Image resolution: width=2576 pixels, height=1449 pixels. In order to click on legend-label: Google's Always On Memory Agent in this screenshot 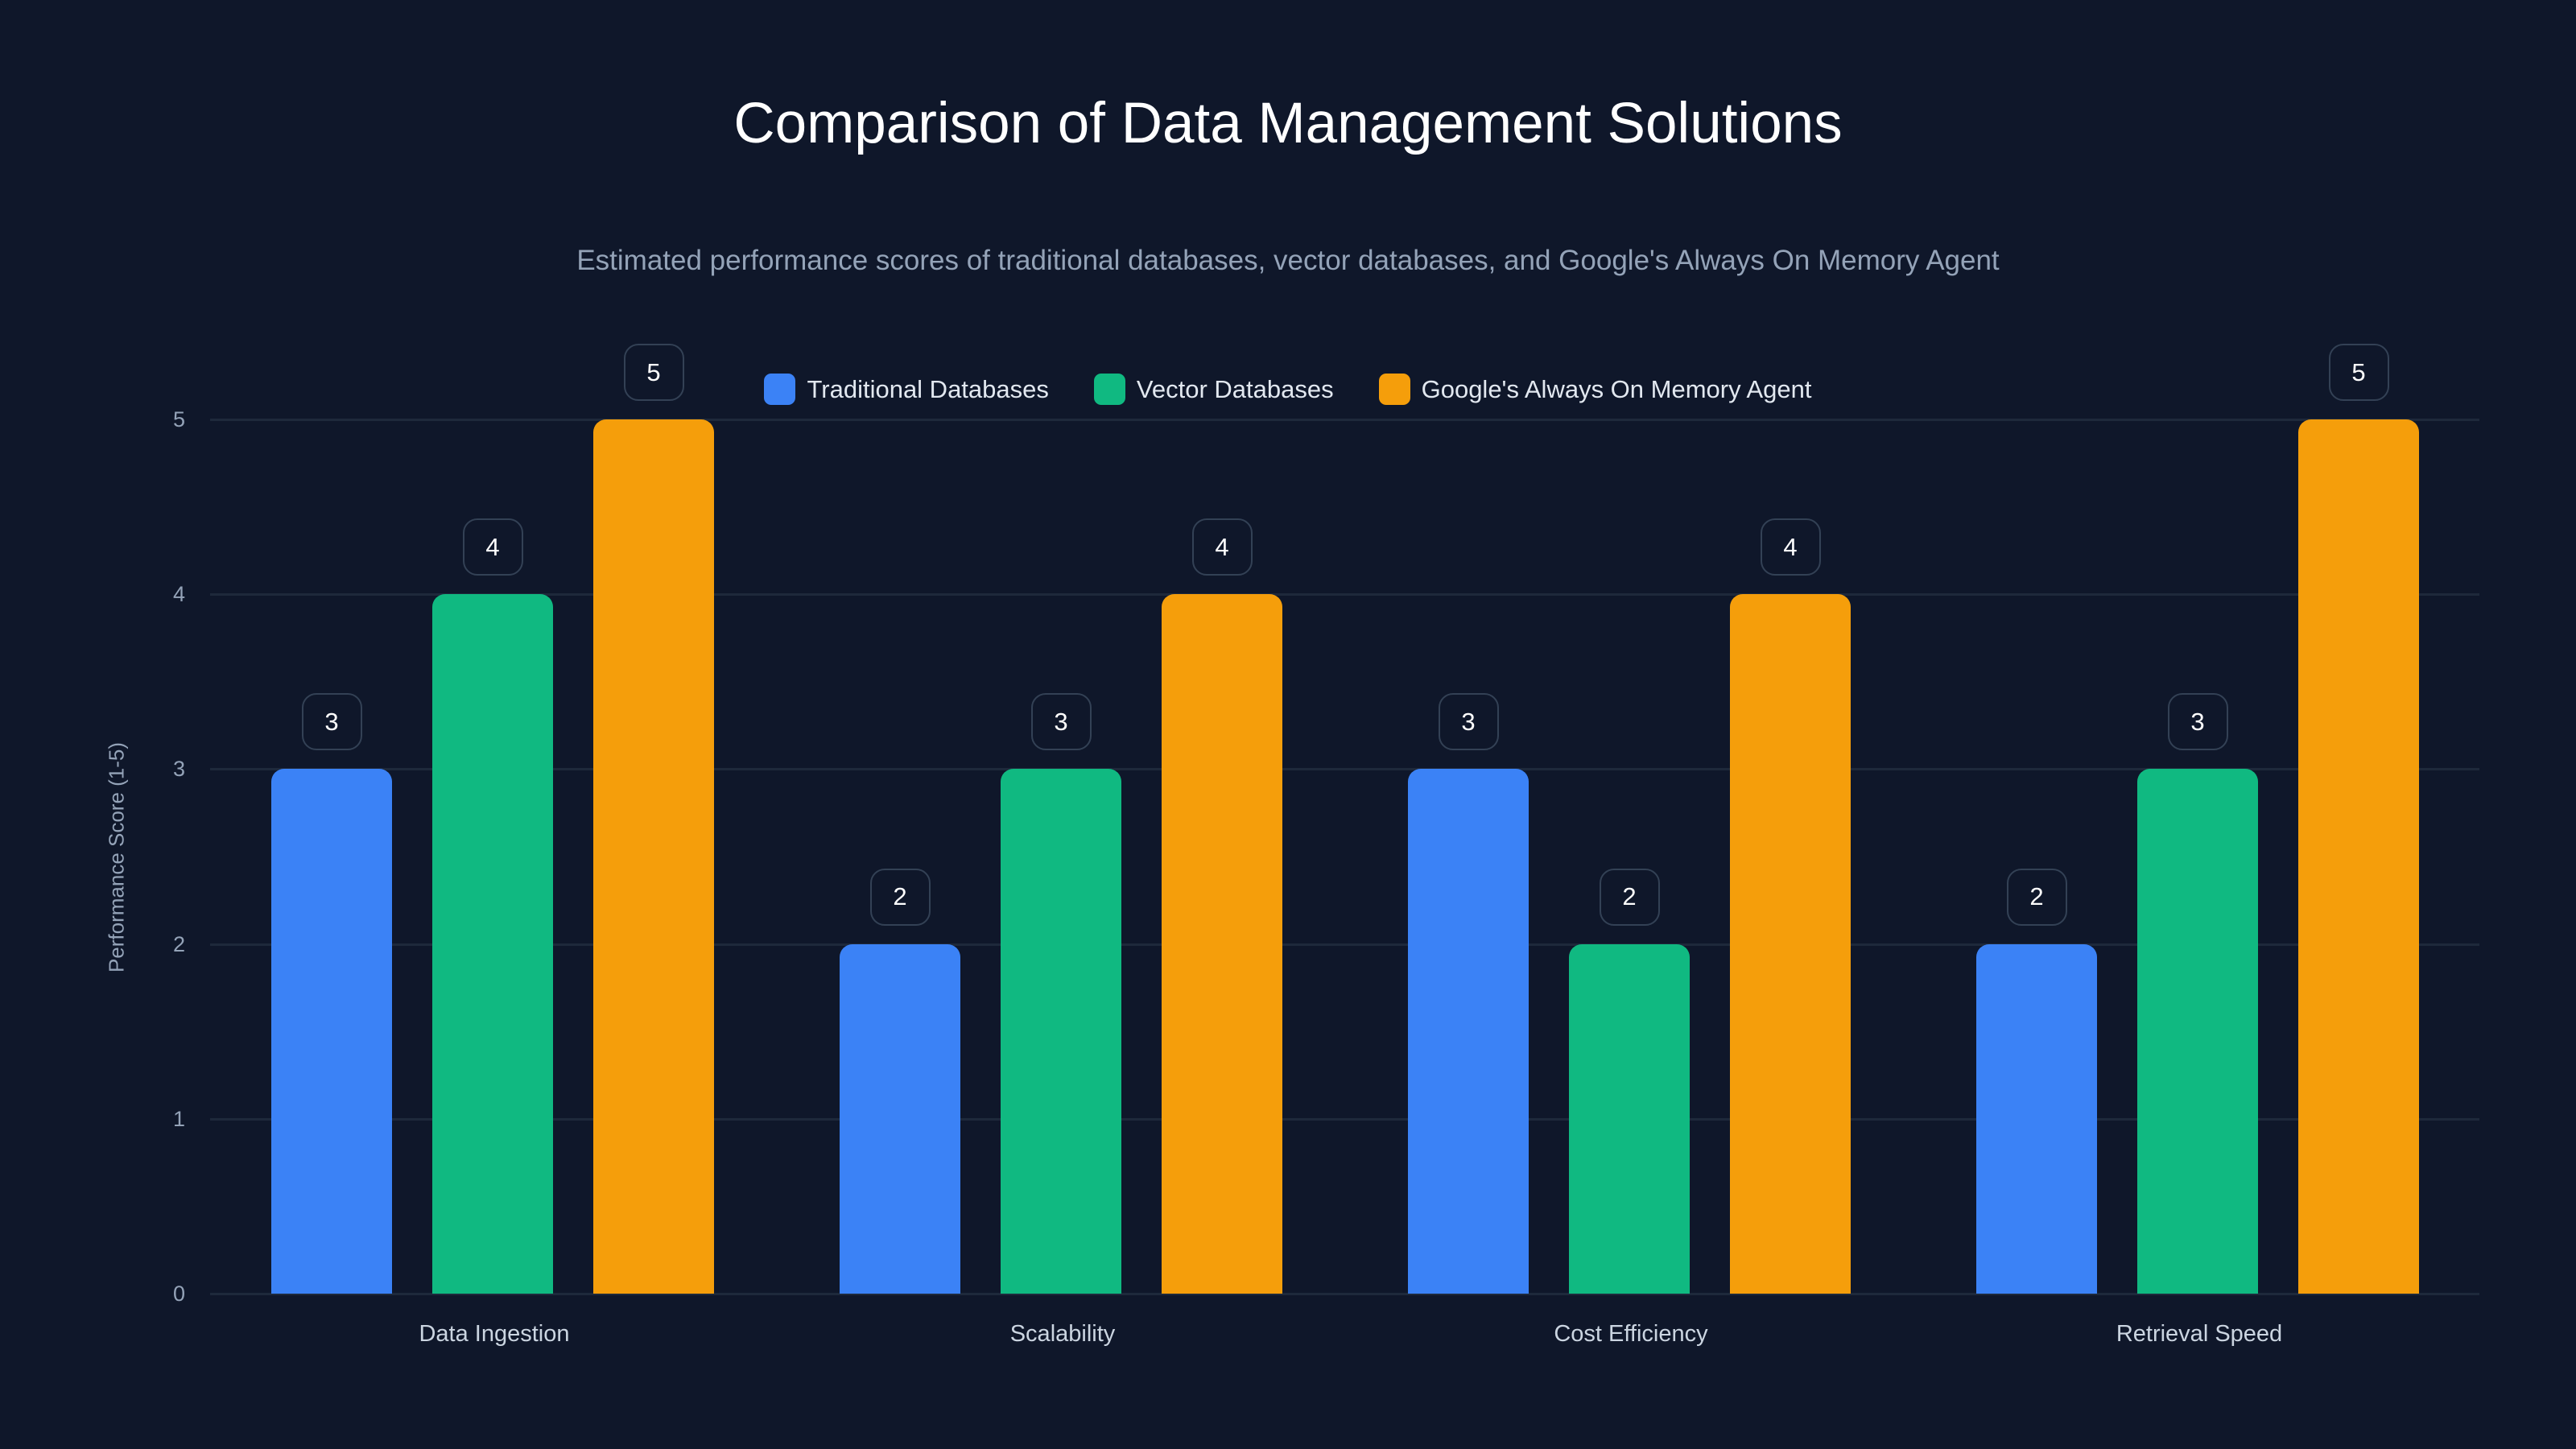, I will do `click(1616, 388)`.